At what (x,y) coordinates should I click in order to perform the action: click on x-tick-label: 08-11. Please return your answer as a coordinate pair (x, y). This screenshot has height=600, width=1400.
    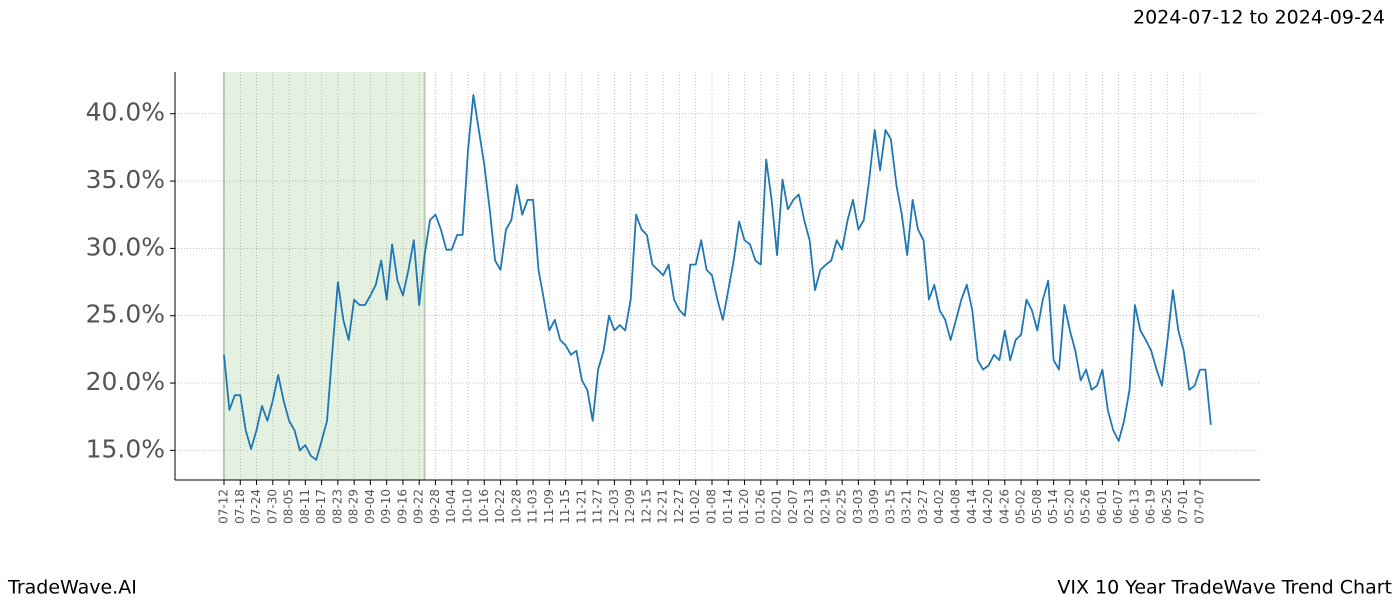
    Looking at the image, I should click on (305, 506).